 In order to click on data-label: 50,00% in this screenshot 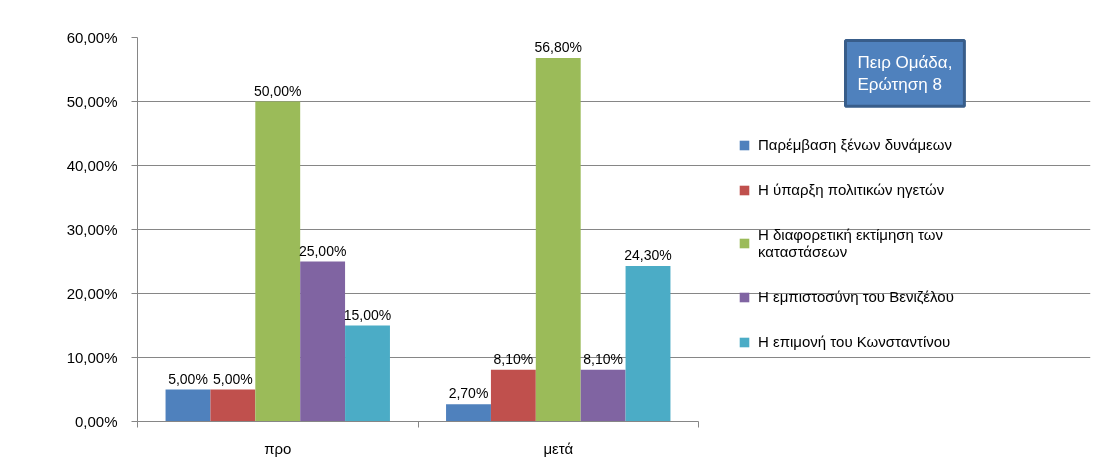, I will do `click(278, 90)`.